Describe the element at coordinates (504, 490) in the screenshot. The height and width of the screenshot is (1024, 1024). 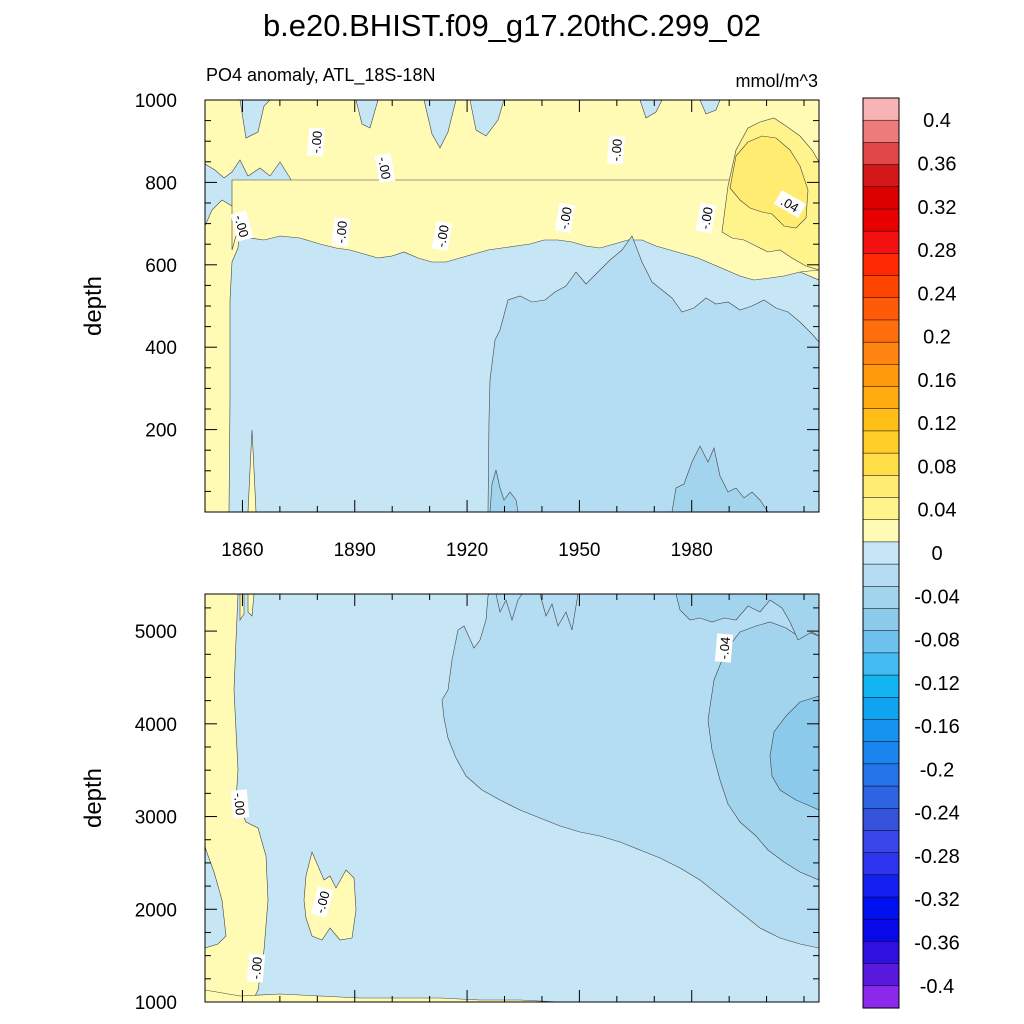
I see `upper-fill-neg-0.04-a` at that location.